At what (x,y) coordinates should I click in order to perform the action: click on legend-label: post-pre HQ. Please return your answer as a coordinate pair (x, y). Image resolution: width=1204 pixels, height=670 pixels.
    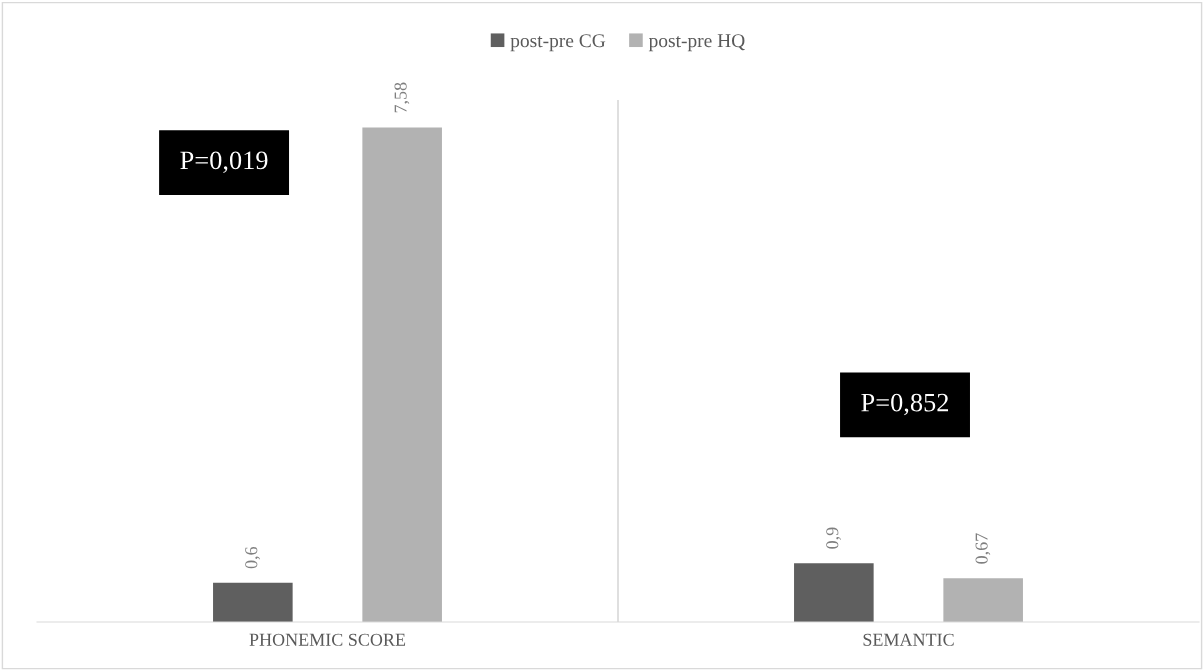
    Looking at the image, I should click on (696, 43).